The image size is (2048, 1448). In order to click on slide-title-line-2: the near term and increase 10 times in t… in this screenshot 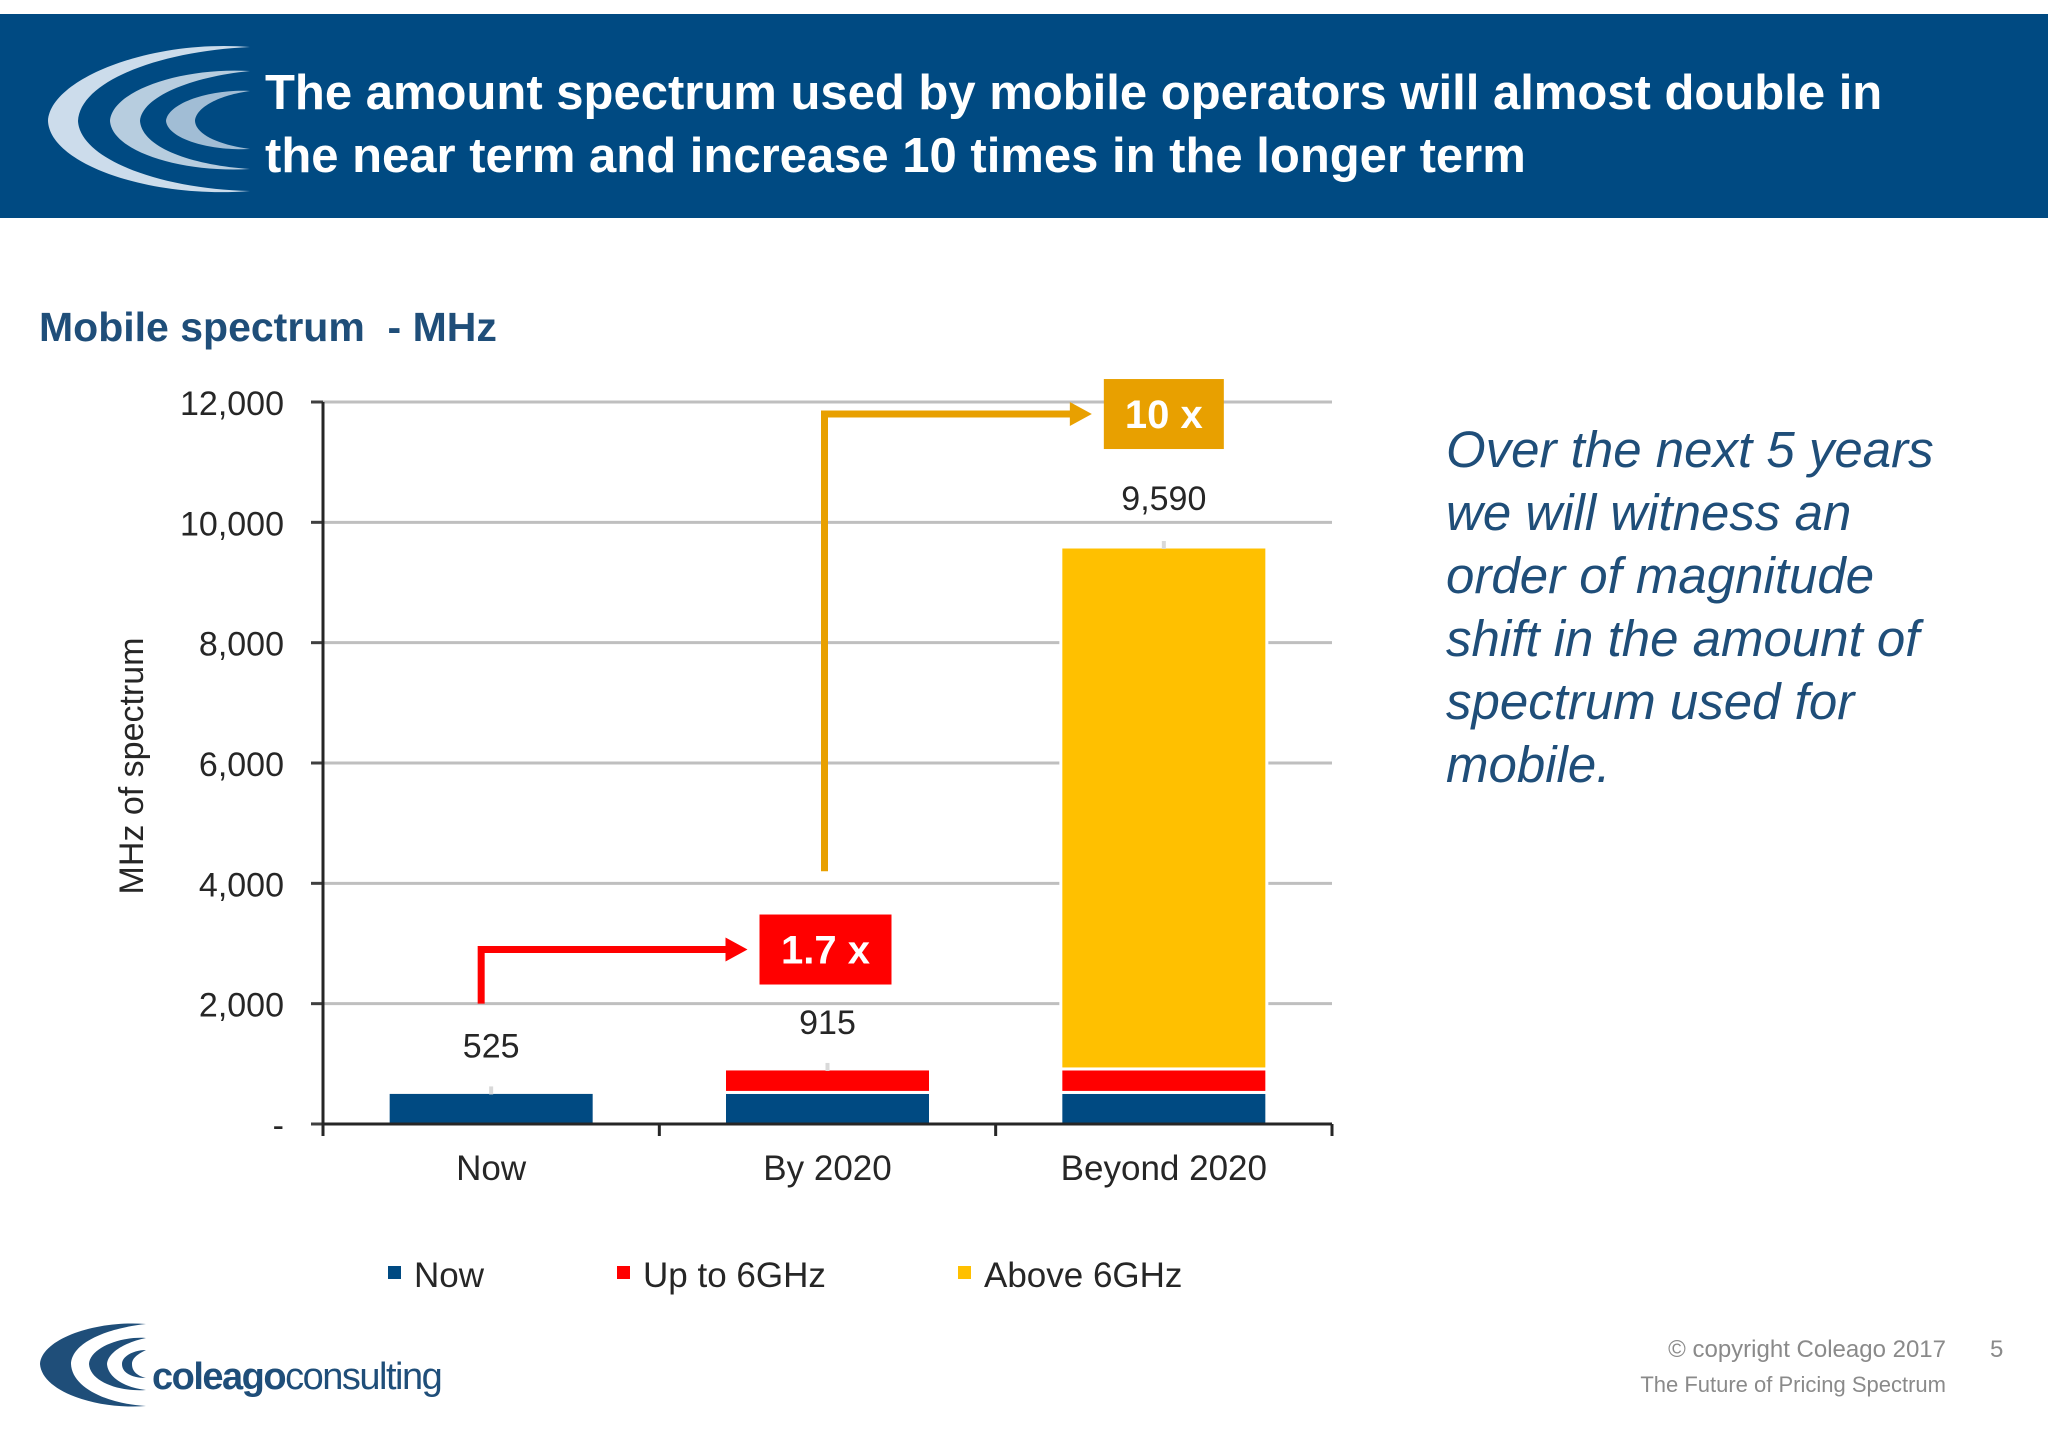, I will do `click(895, 156)`.